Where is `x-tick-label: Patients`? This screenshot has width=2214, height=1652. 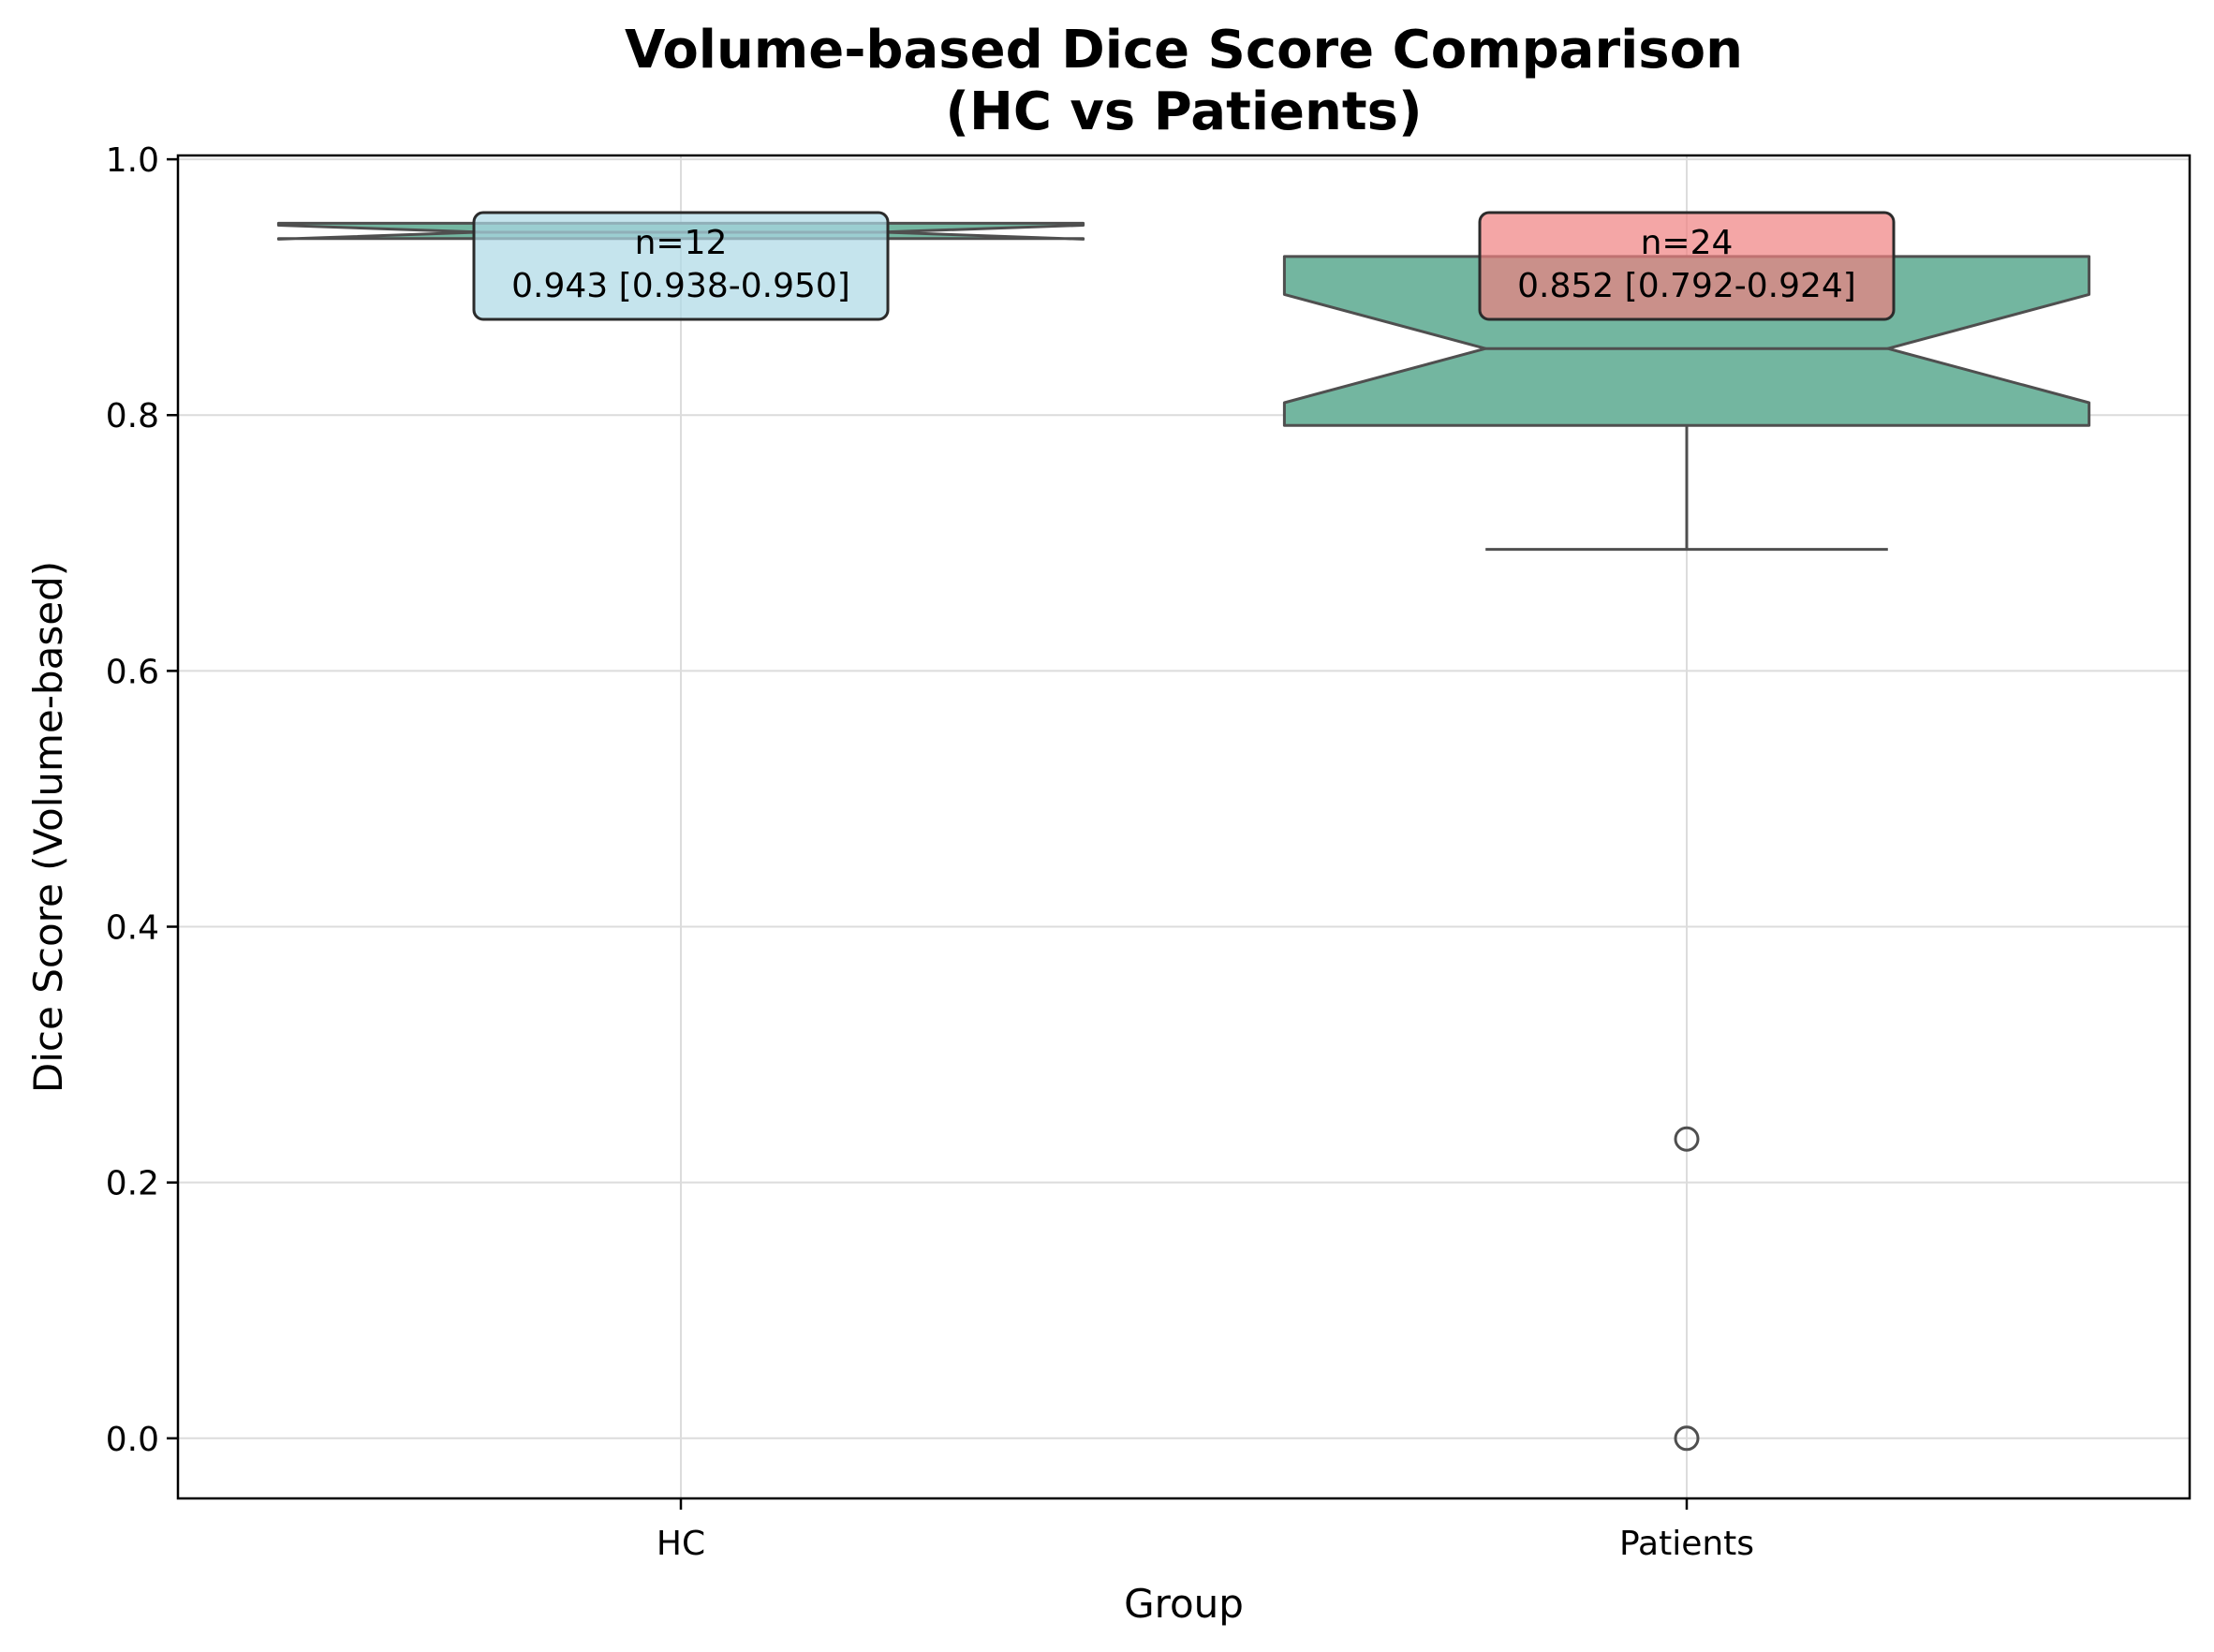 x-tick-label: Patients is located at coordinates (1686, 1544).